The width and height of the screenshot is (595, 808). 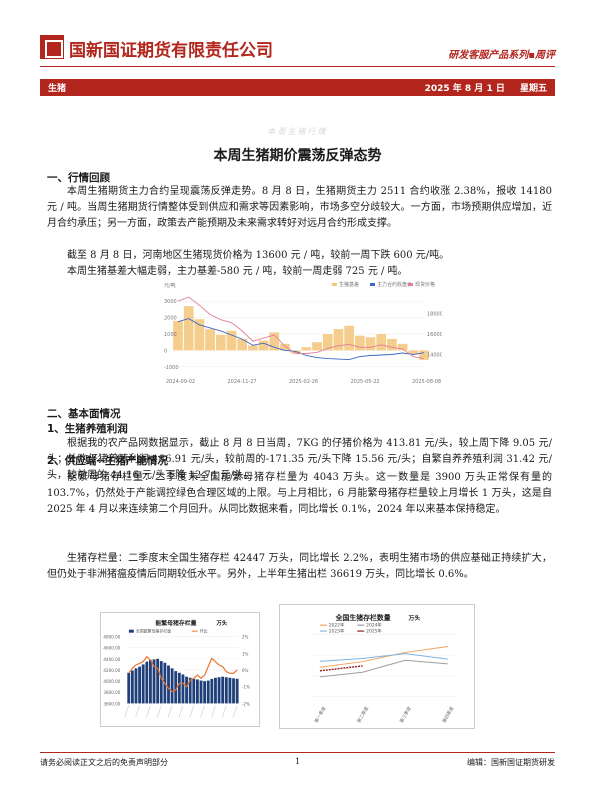 I want to click on hog-legend-label: 2024年, so click(x=374, y=625).